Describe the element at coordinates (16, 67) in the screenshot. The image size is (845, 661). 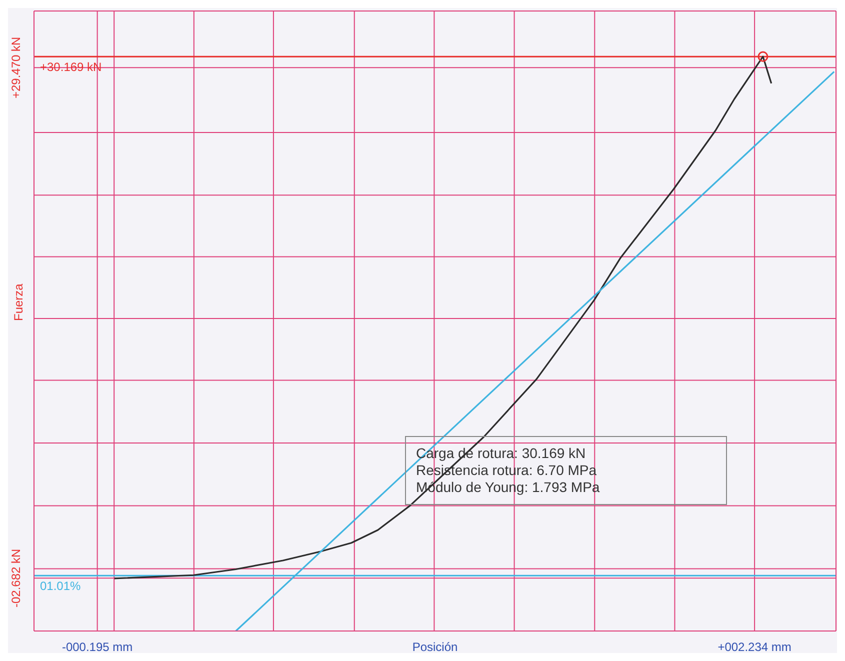
I see `y-tick-label: +29.470 kN` at that location.